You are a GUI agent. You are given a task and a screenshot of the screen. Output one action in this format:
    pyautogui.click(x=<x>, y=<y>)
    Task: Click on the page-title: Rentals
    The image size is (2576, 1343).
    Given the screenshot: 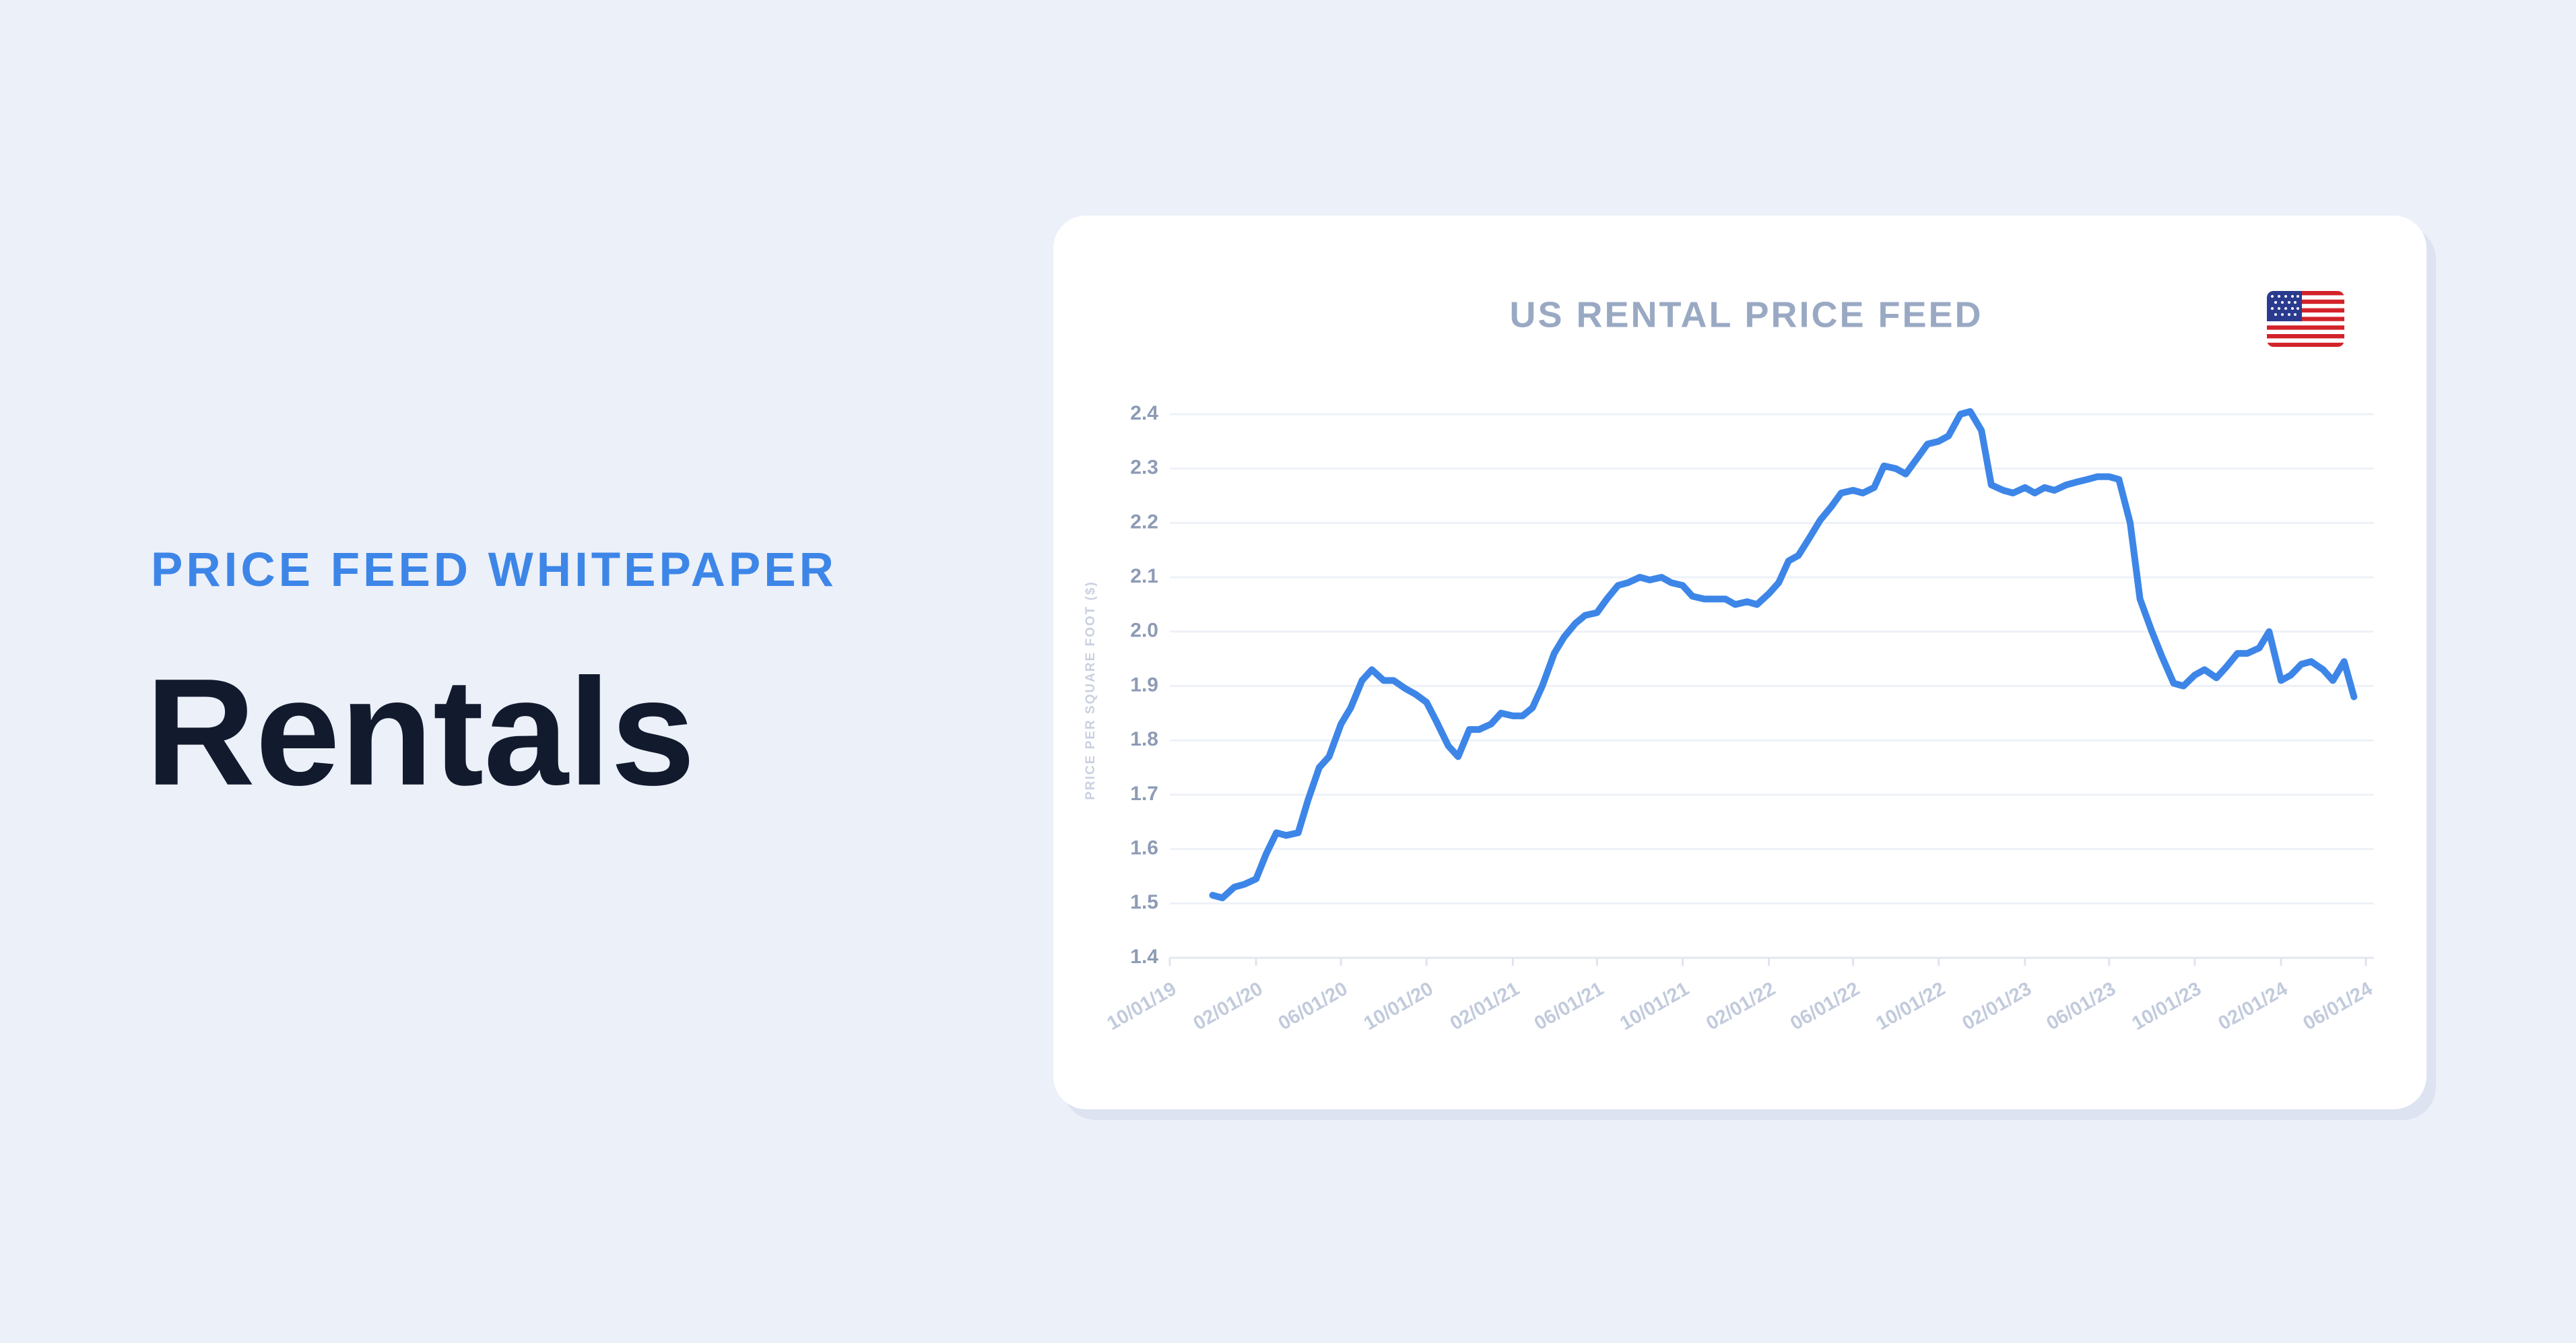 What is the action you would take?
    pyautogui.click(x=420, y=732)
    